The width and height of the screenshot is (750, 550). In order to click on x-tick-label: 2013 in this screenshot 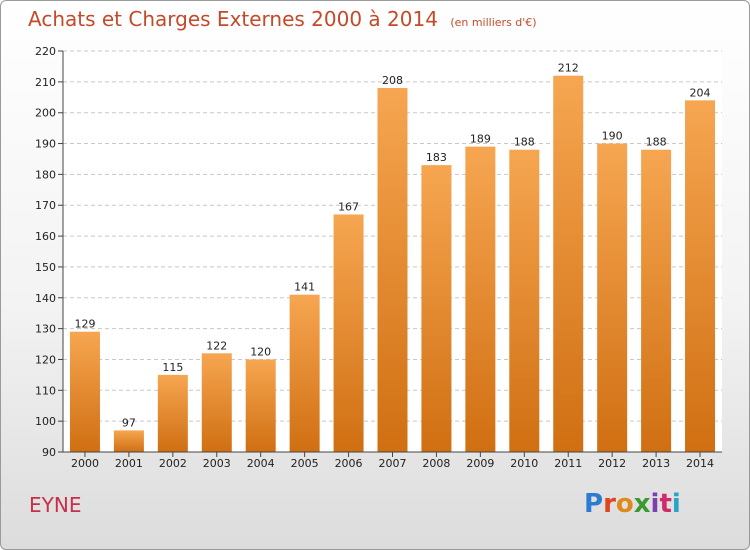, I will do `click(656, 463)`.